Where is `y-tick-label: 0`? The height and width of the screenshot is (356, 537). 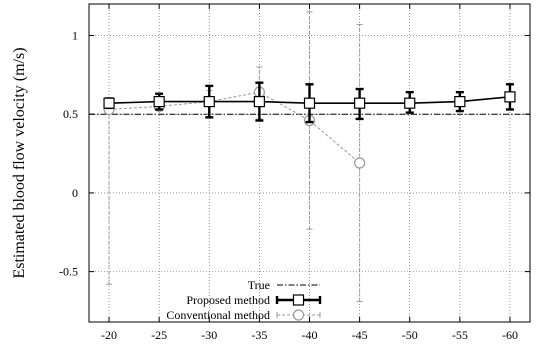 y-tick-label: 0 is located at coordinates (75, 193).